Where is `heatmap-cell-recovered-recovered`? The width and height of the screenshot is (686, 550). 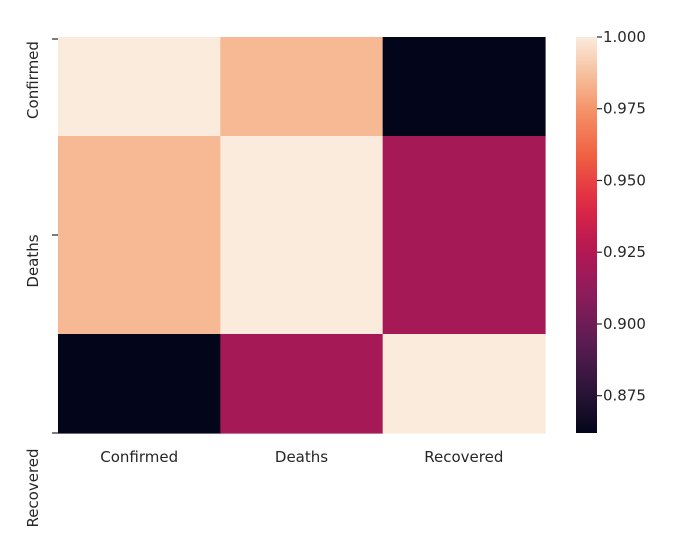
heatmap-cell-recovered-recovered is located at coordinates (464, 384).